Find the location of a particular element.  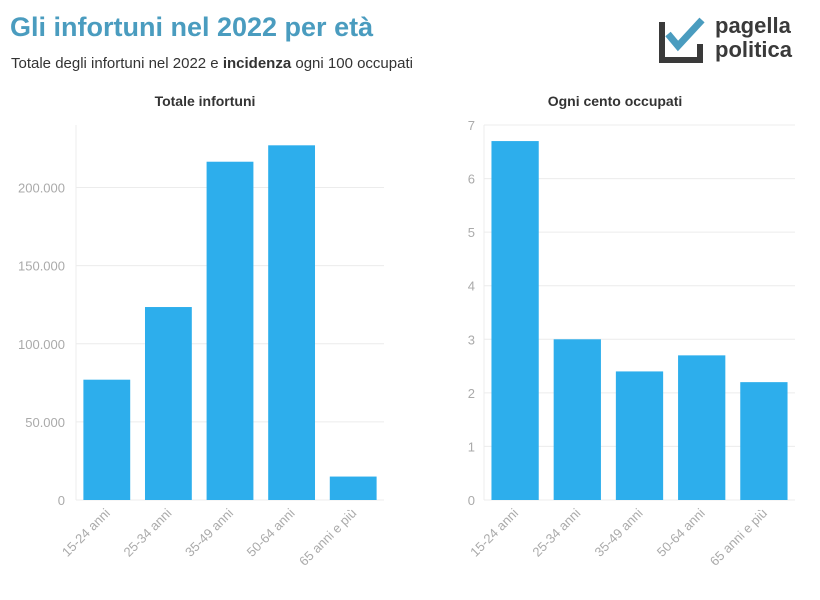

y-tick-label: 150.000 is located at coordinates (41, 266).